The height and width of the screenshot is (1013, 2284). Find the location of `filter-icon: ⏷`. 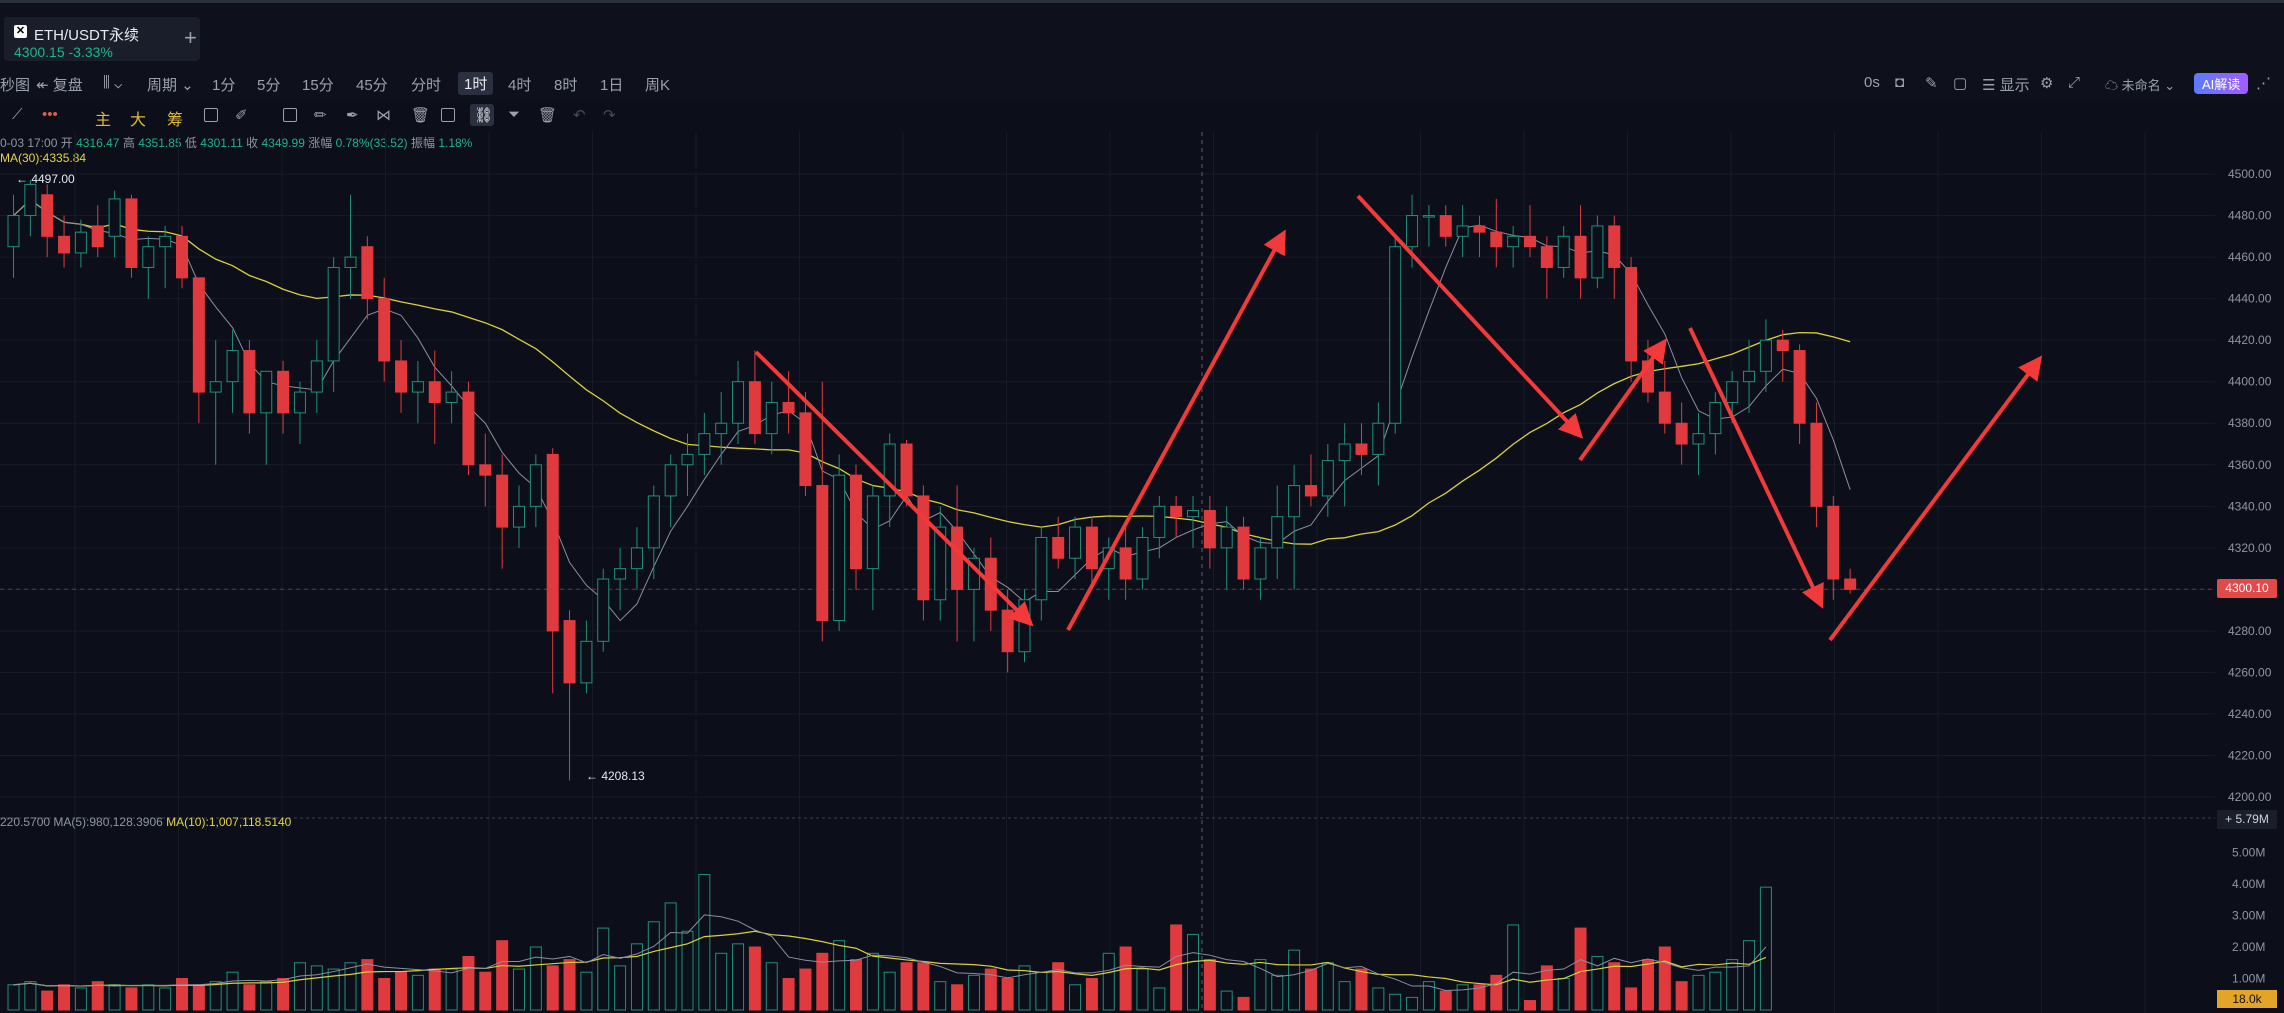

filter-icon: ⏷ is located at coordinates (514, 114).